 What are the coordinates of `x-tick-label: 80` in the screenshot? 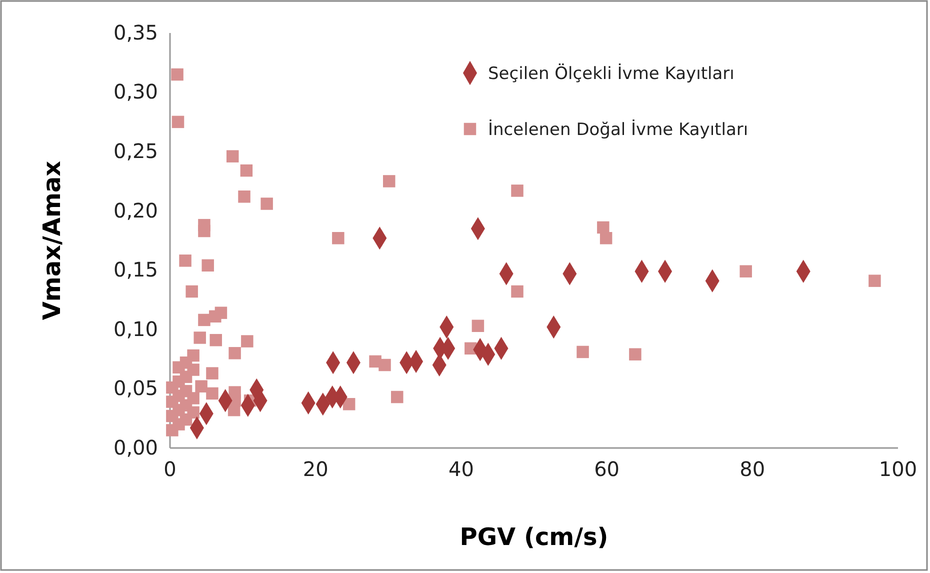 It's located at (753, 469).